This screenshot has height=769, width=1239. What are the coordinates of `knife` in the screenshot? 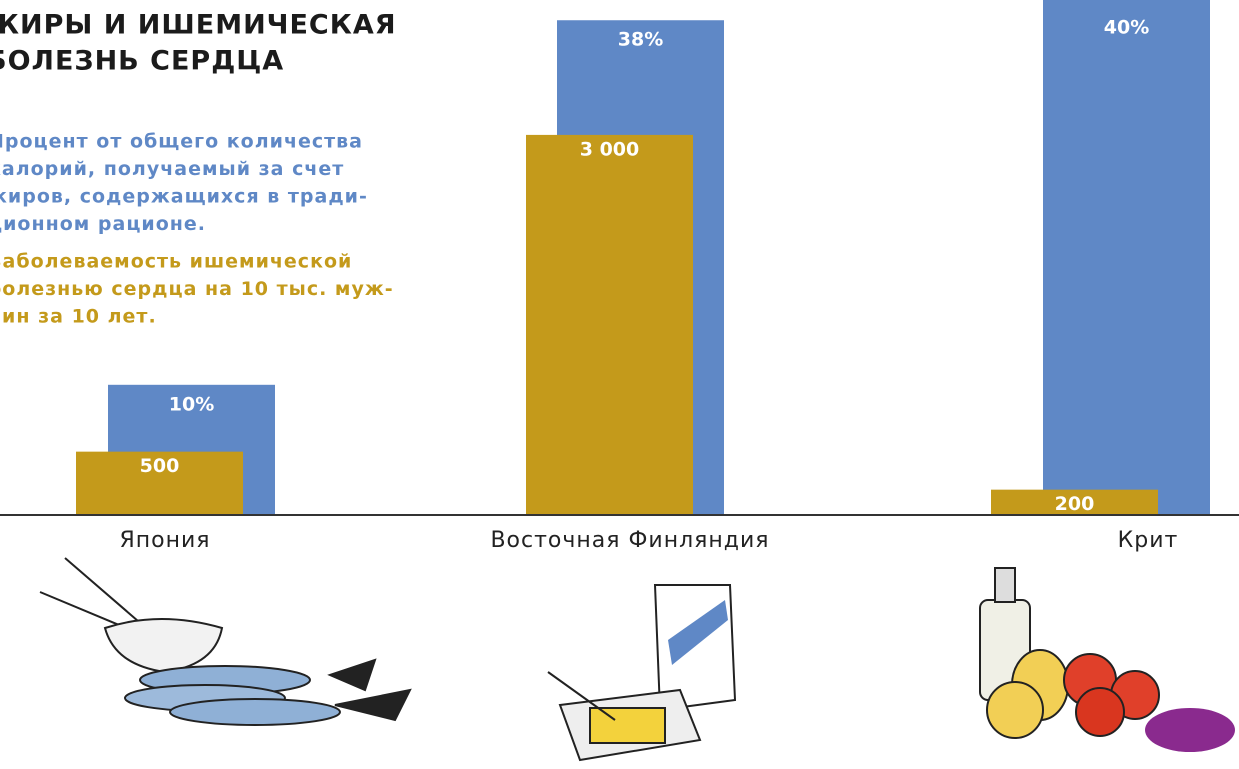 It's located at (581, 696).